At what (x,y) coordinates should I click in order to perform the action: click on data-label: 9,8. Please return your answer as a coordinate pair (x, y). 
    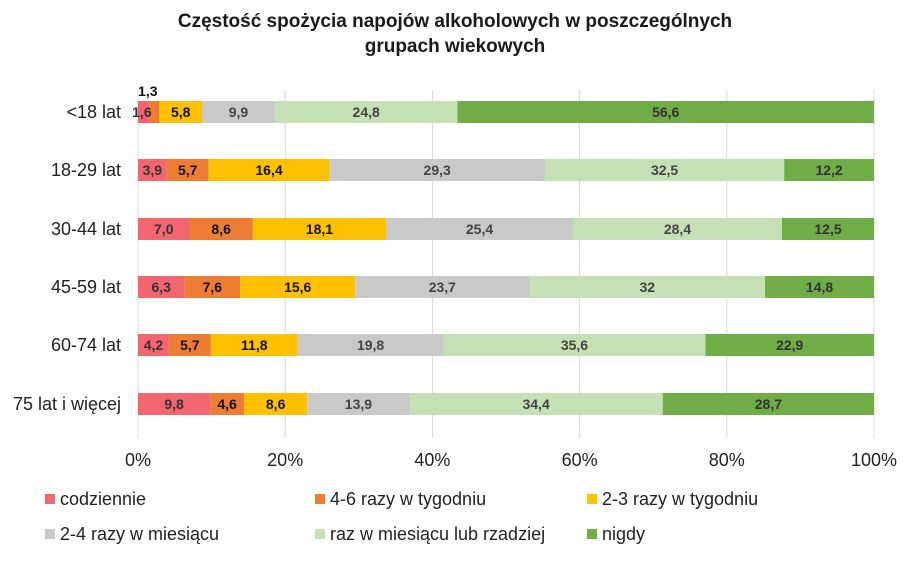
    Looking at the image, I should click on (174, 404).